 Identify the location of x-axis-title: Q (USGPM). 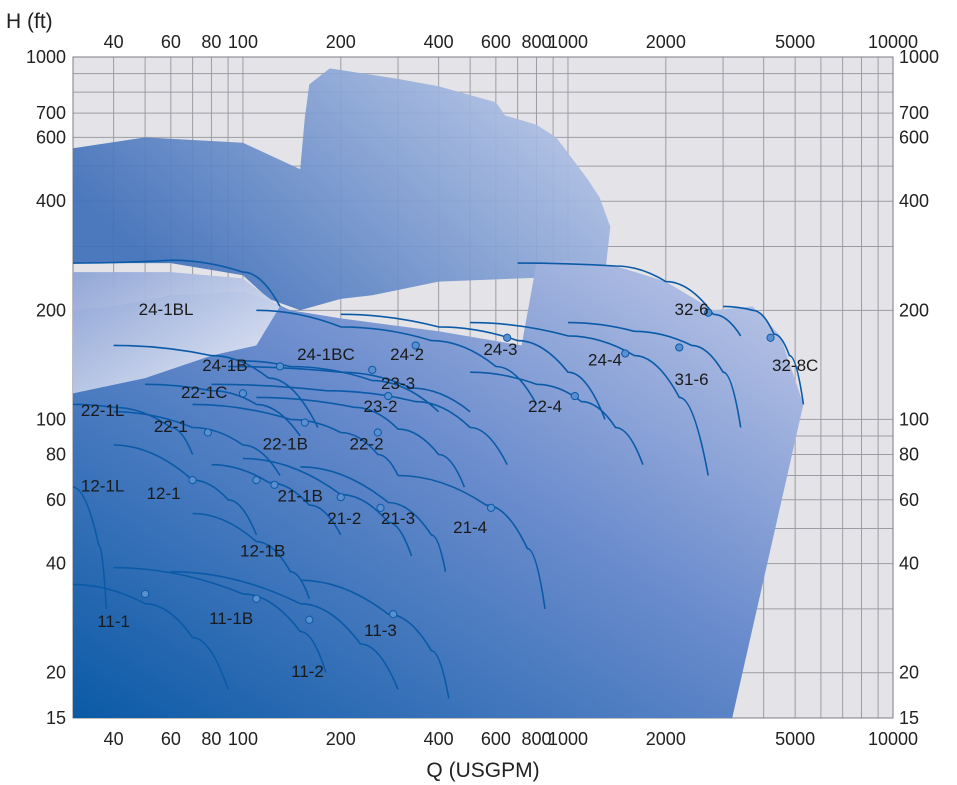
(482, 770).